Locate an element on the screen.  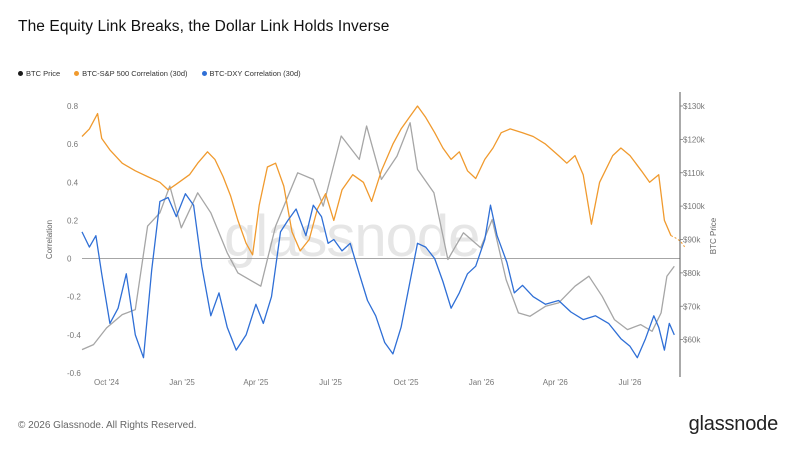
x-tick-label: Oct '24 is located at coordinates (107, 382).